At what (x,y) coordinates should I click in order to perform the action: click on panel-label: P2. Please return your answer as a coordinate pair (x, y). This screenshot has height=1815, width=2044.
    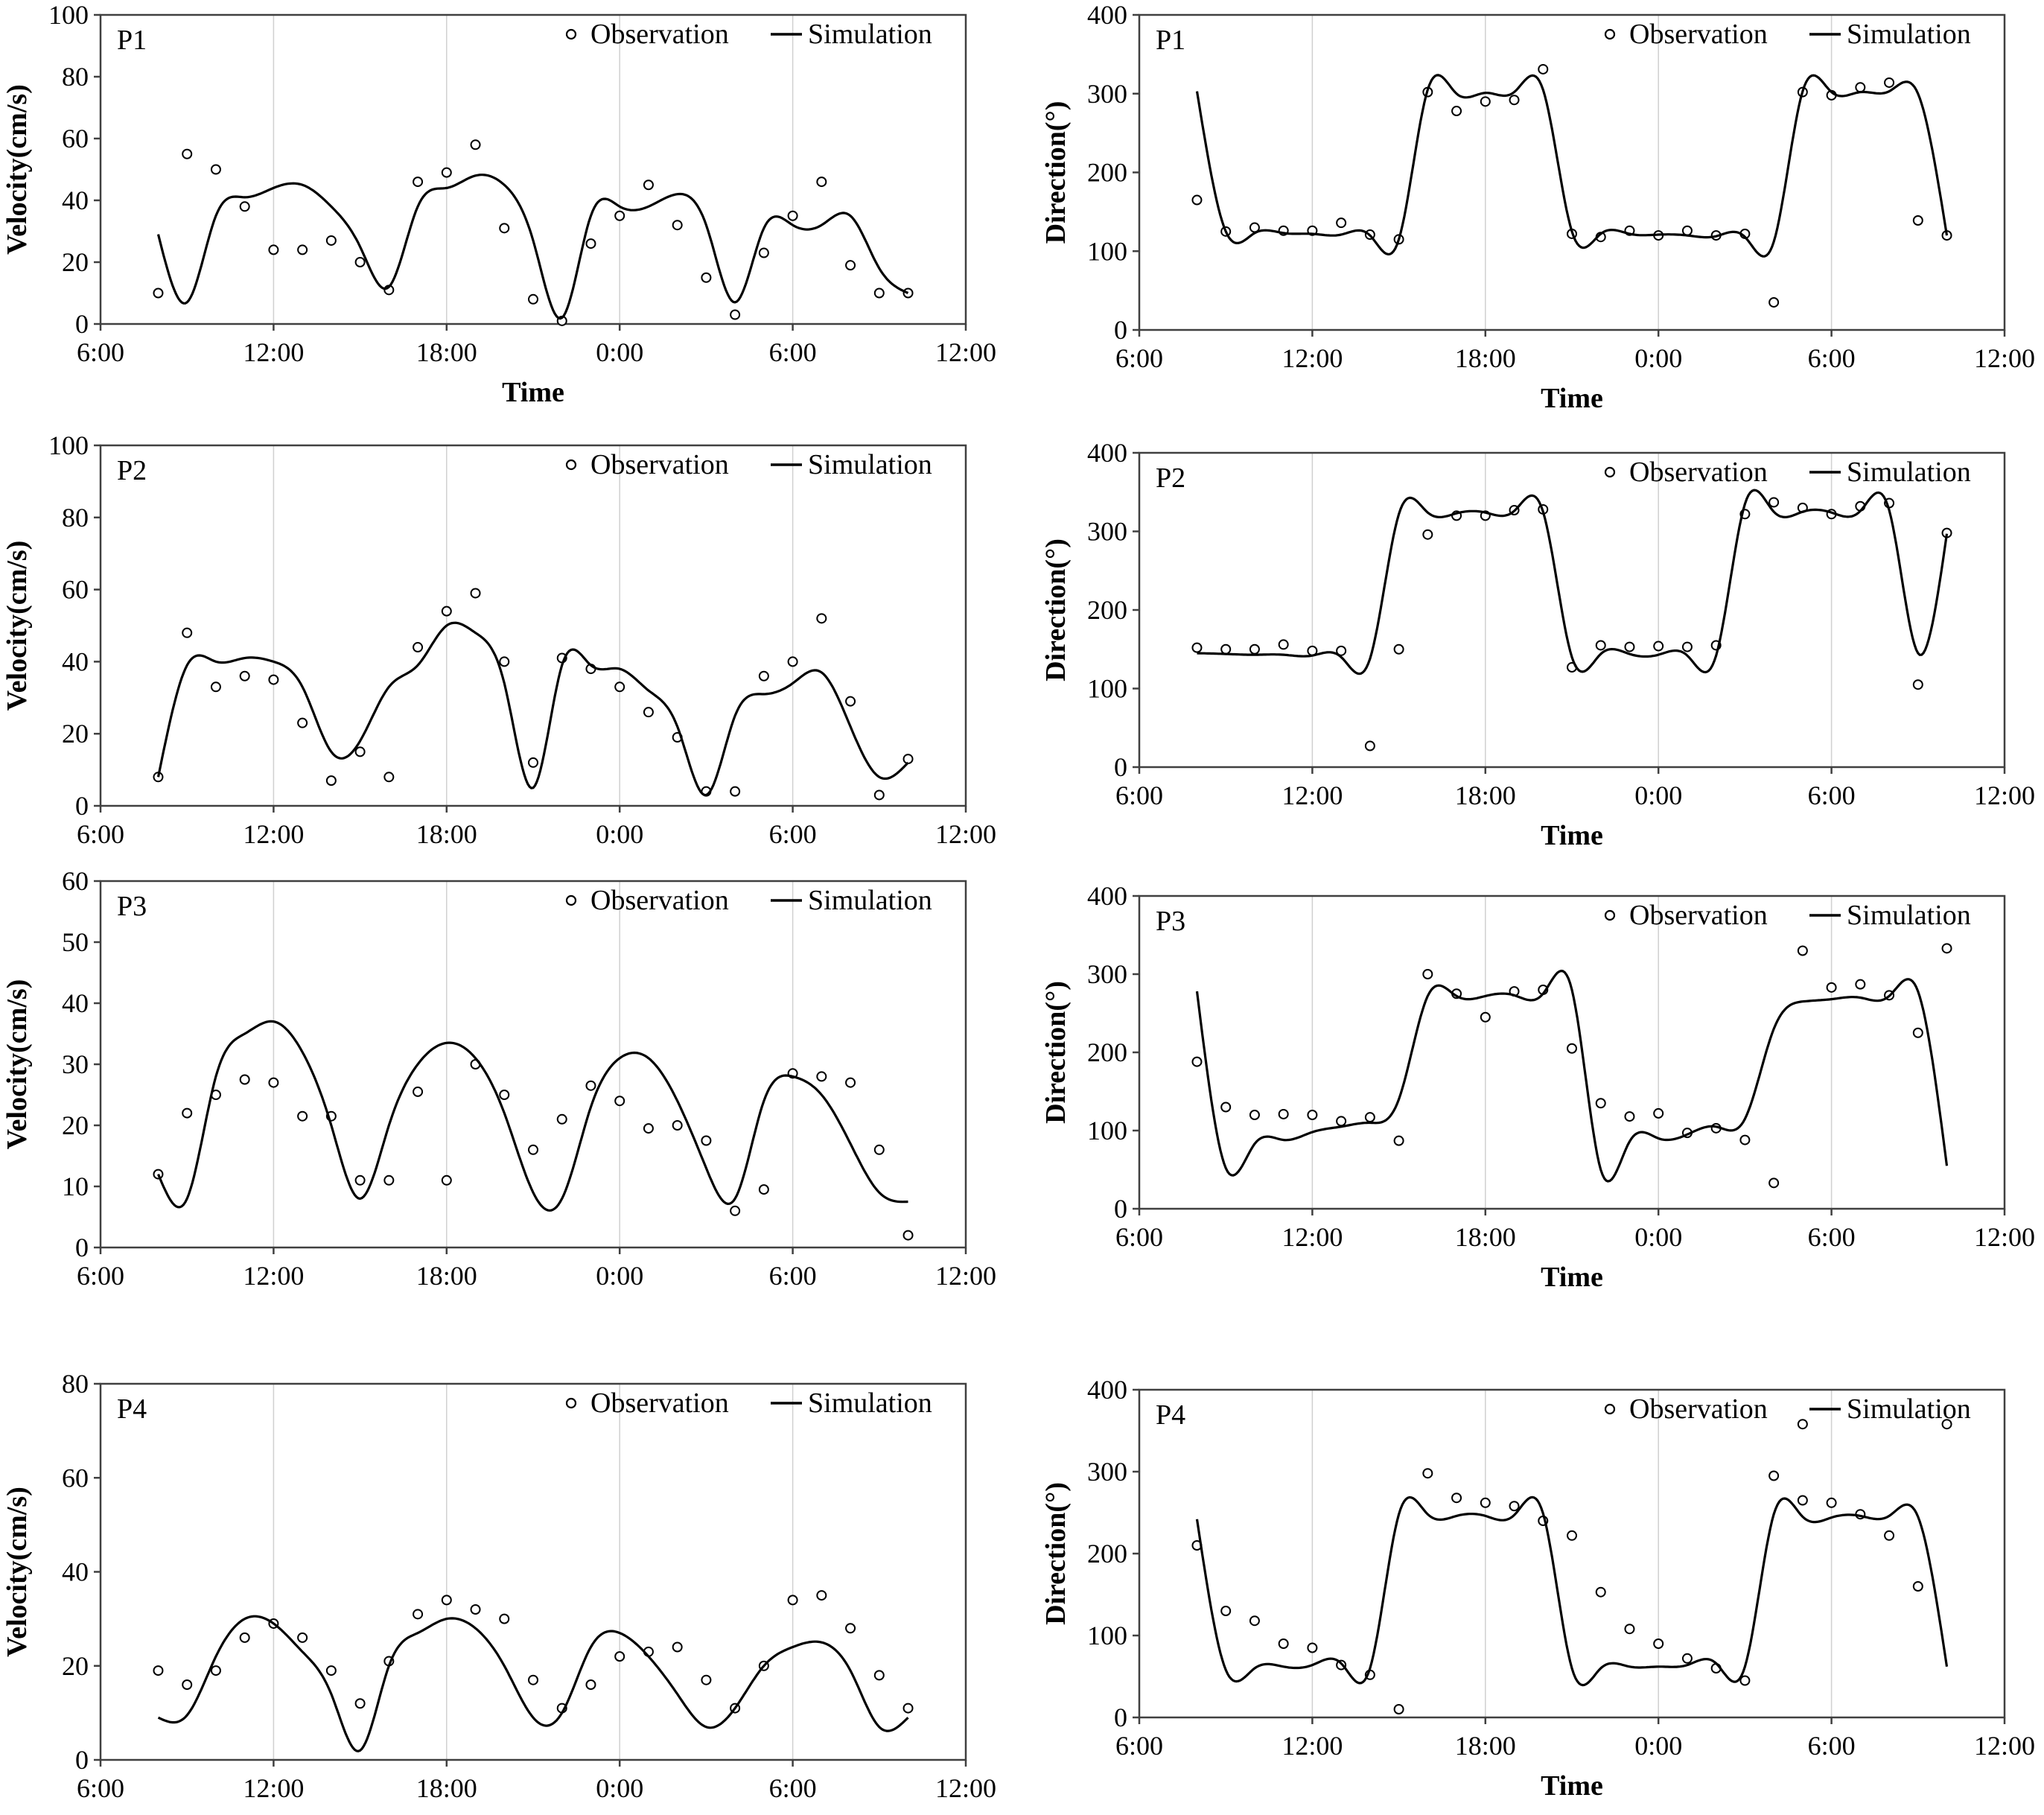
    Looking at the image, I should click on (132, 471).